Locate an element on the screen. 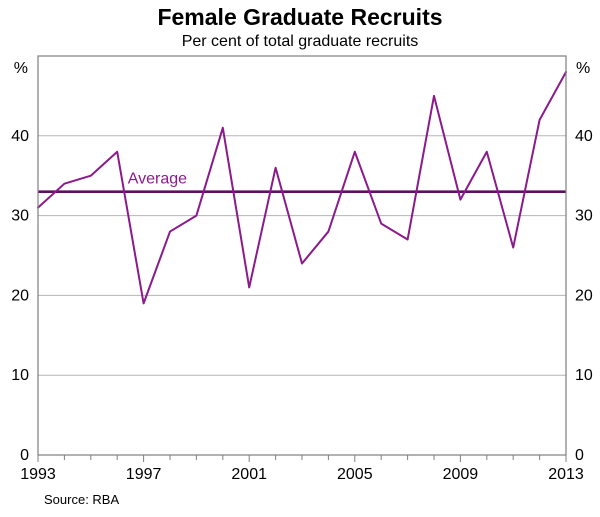 The width and height of the screenshot is (600, 517). y-axis-label-left: 40 is located at coordinates (20, 136).